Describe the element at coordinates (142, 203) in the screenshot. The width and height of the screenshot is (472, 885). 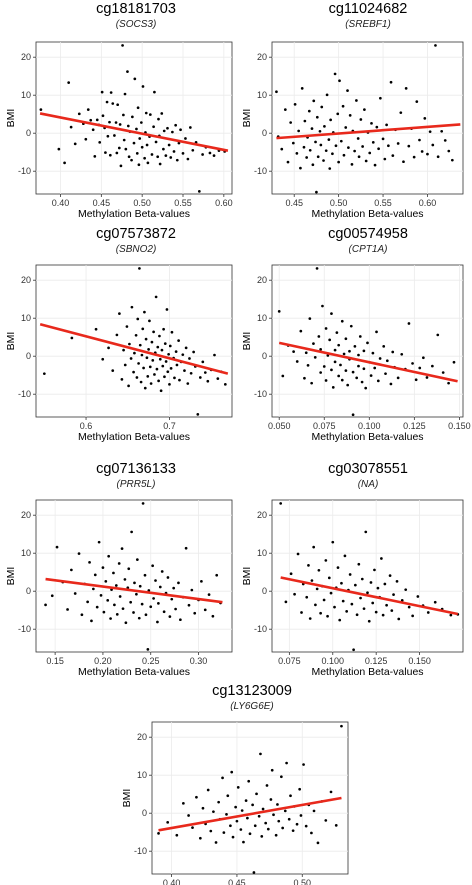
I see `x-tick-label: 0.50` at that location.